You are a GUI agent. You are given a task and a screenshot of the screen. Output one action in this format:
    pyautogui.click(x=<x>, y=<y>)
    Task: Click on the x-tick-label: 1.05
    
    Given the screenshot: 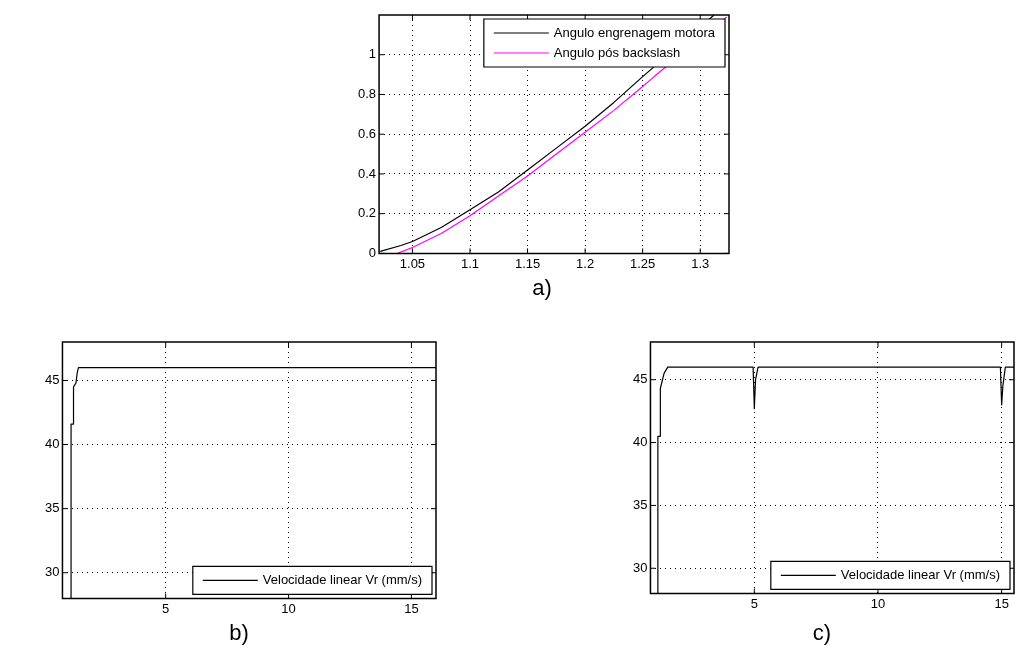 What is the action you would take?
    pyautogui.click(x=412, y=263)
    